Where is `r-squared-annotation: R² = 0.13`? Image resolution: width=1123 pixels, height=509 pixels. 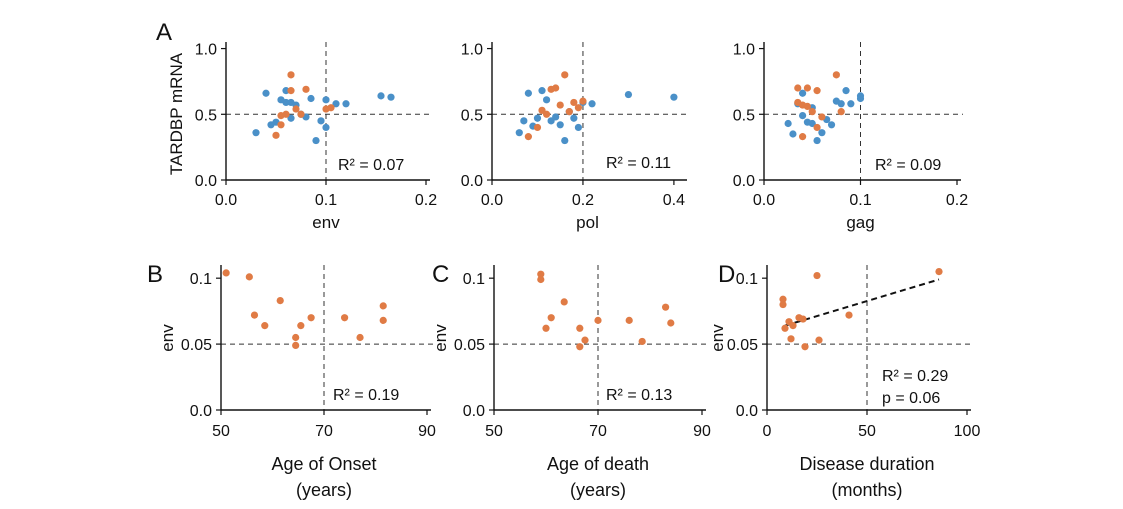
r-squared-annotation: R² = 0.13 is located at coordinates (639, 395).